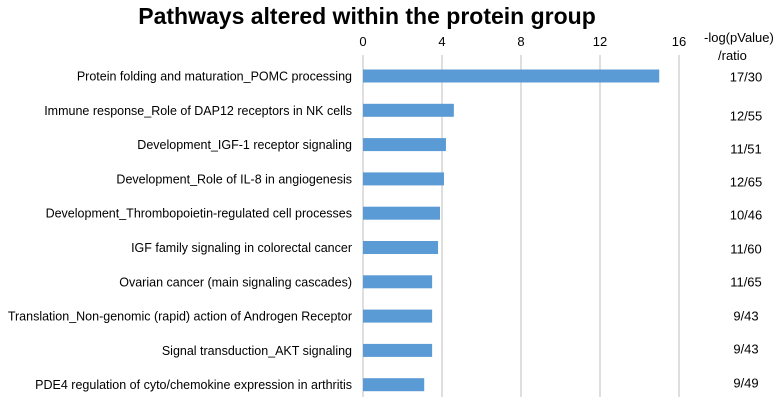  I want to click on category-label-4: Development_Role of IL-8 in angiogenesis, so click(234, 179).